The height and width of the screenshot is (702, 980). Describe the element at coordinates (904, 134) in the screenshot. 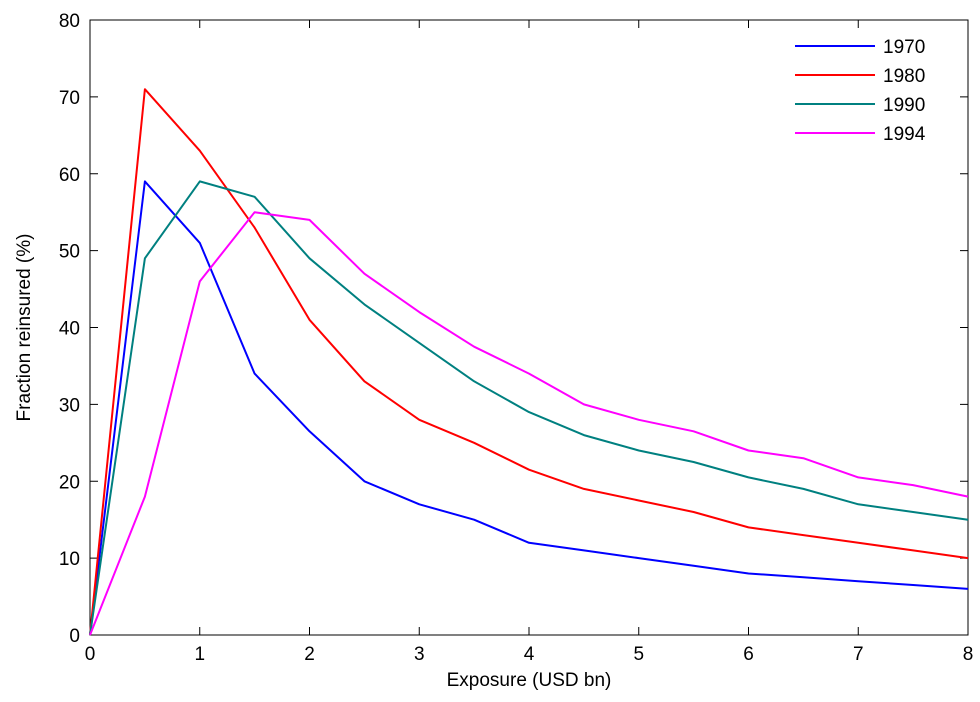

I see `legend-label-1994: 1994` at that location.